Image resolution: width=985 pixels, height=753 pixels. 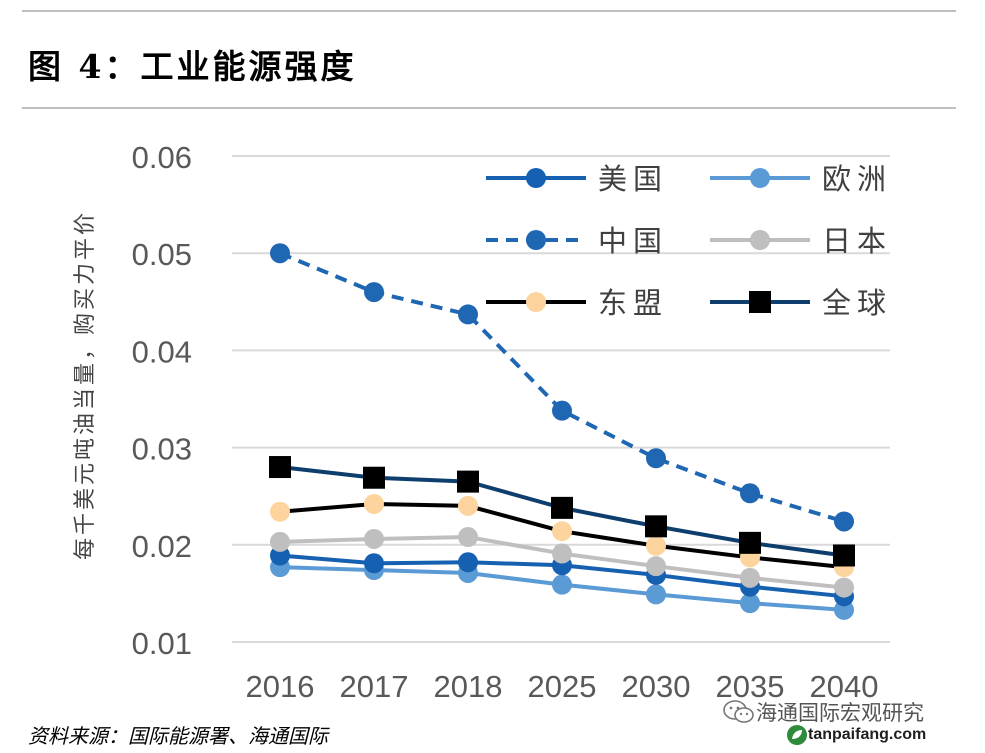 What do you see at coordinates (489, 11) in the screenshot?
I see `top-rule` at bounding box center [489, 11].